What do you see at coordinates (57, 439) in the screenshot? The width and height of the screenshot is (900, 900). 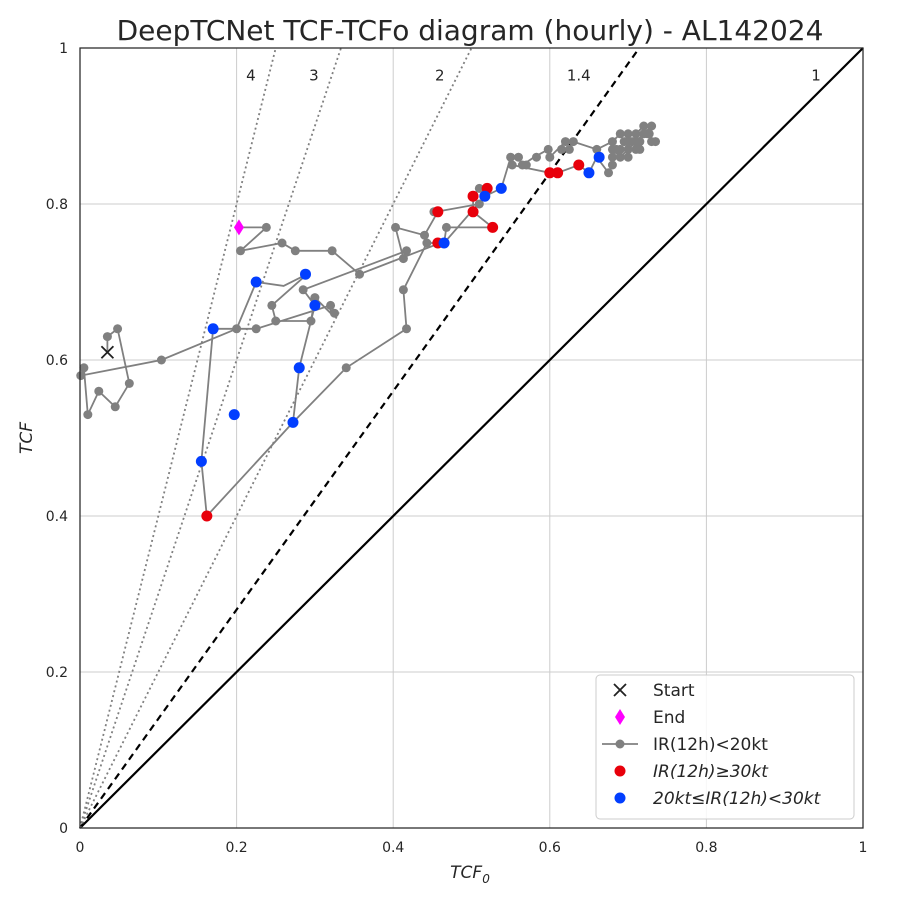 I see `y-tick-labels: 0 0.2 0.4 0.6 0.8 1` at bounding box center [57, 439].